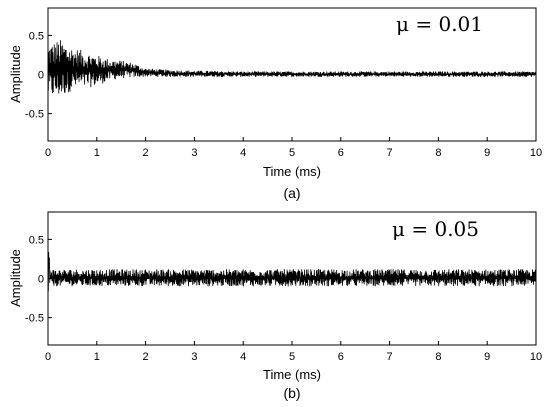 This screenshot has height=407, width=550. I want to click on series-b-line, so click(292, 271).